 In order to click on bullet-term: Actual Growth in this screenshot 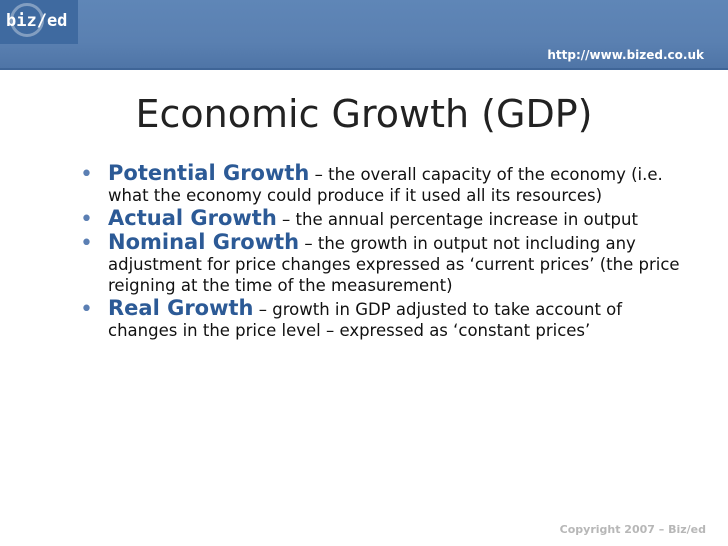, I will do `click(192, 218)`.